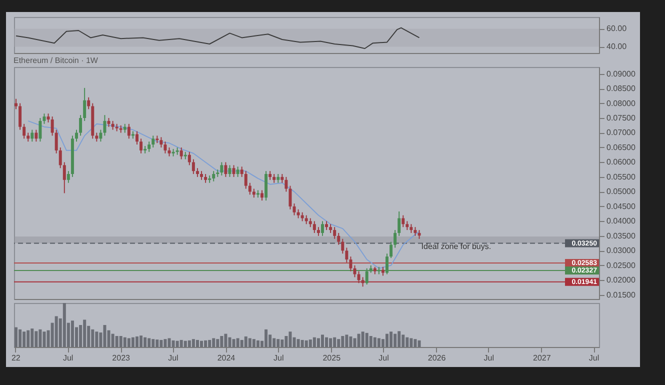 Image resolution: width=665 pixels, height=385 pixels. I want to click on x-tick-label: 2026, so click(437, 358).